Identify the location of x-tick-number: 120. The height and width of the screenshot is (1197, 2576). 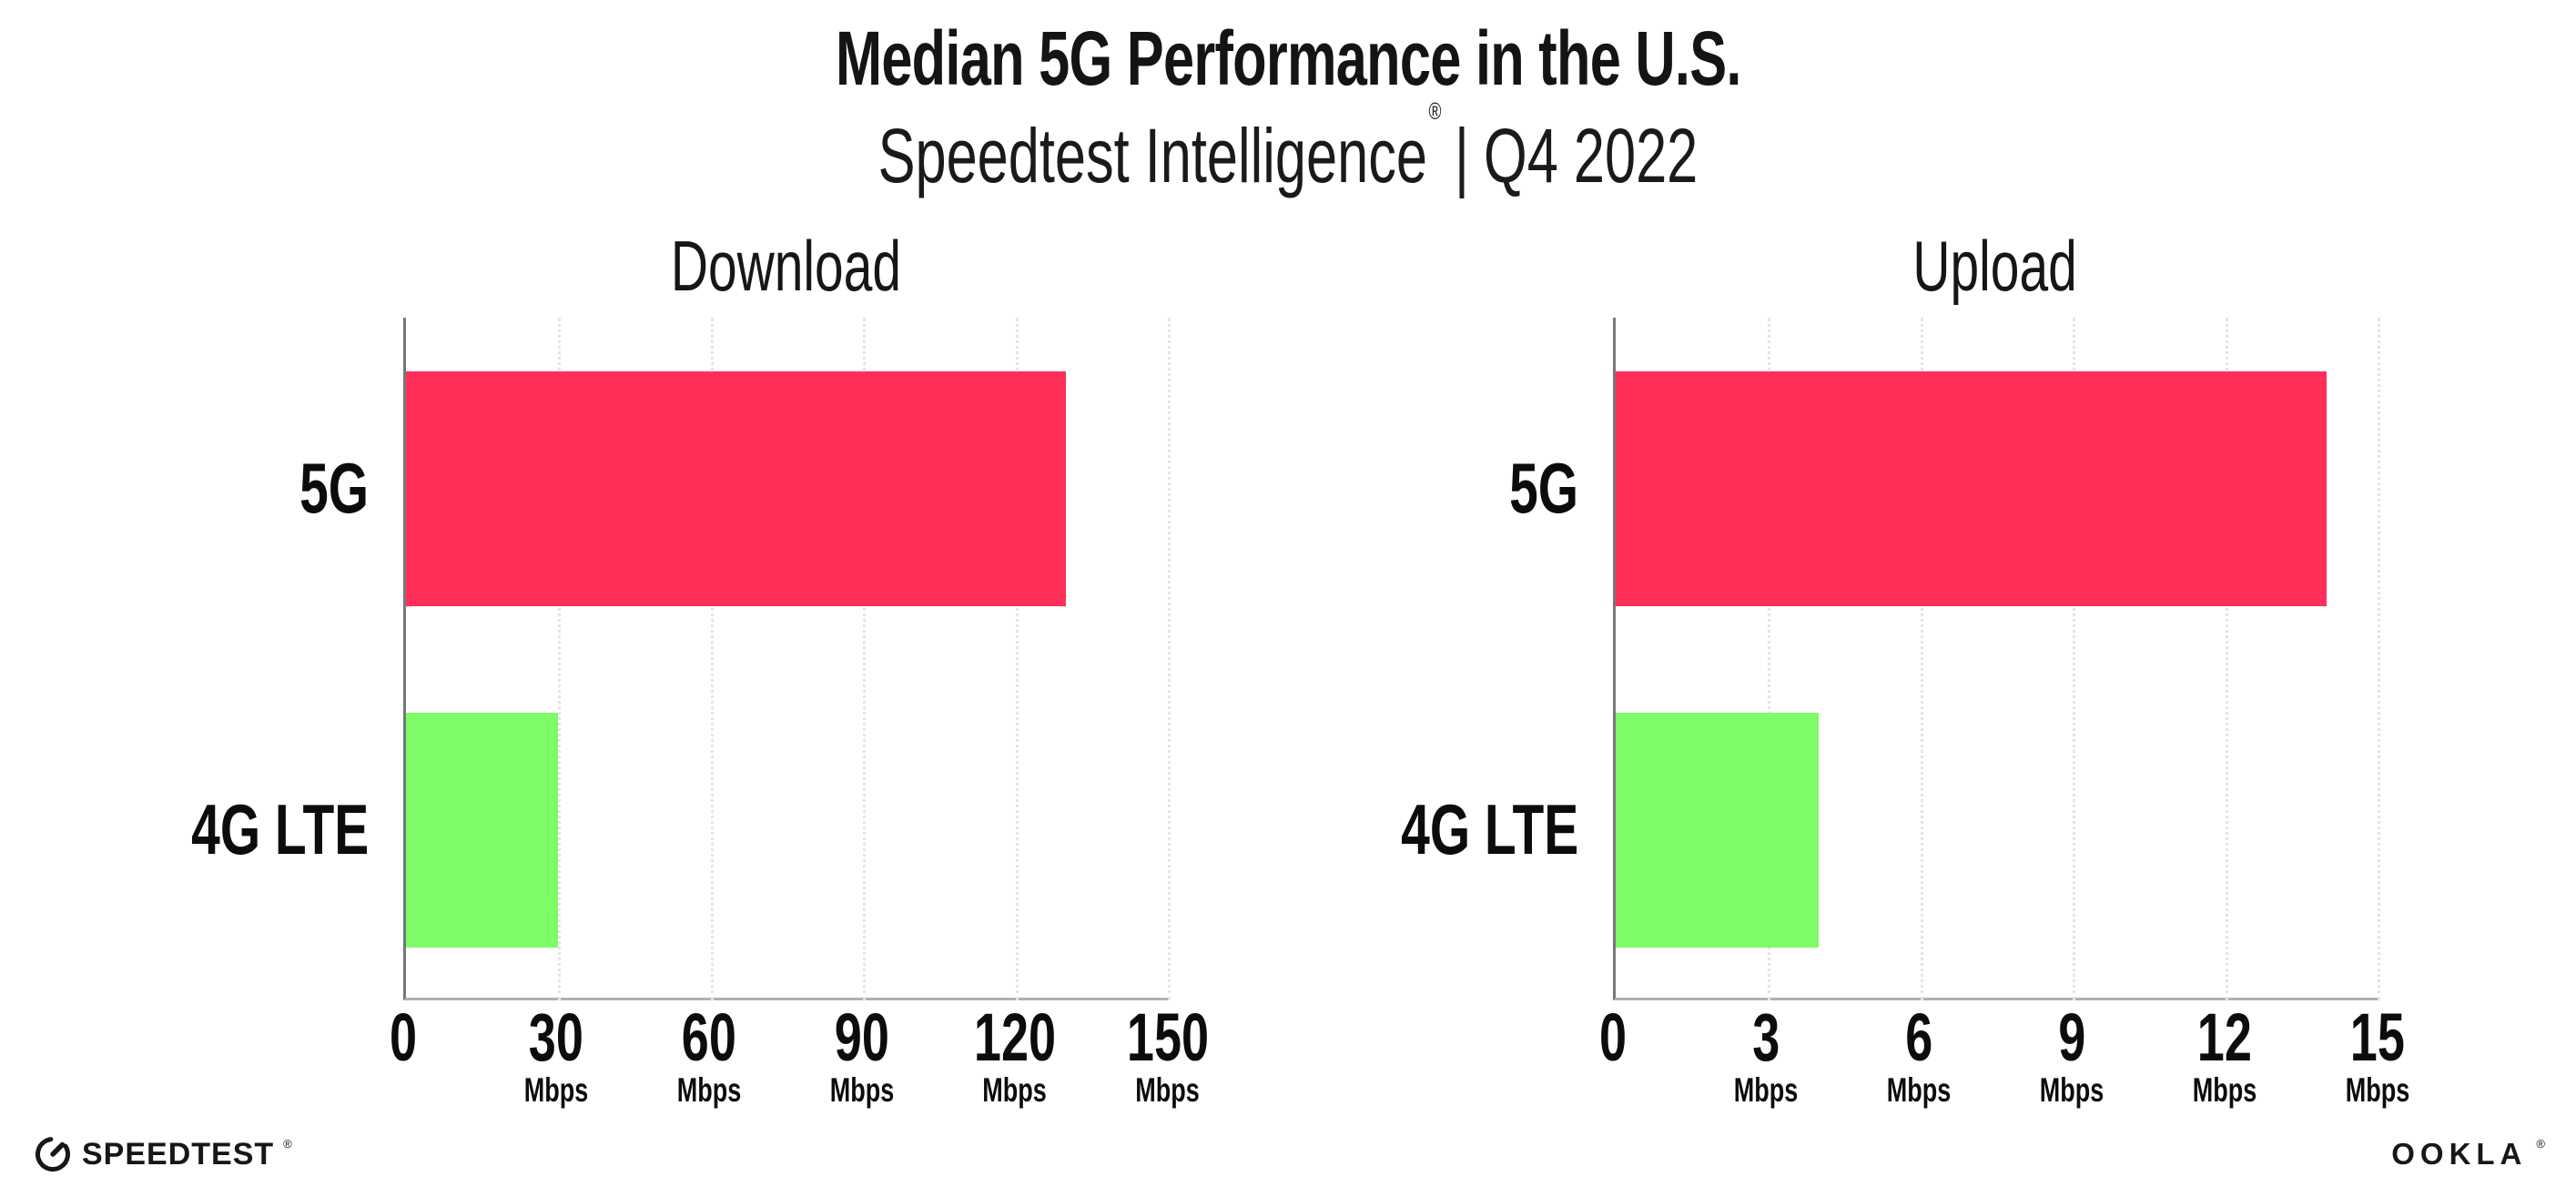
(1014, 1037).